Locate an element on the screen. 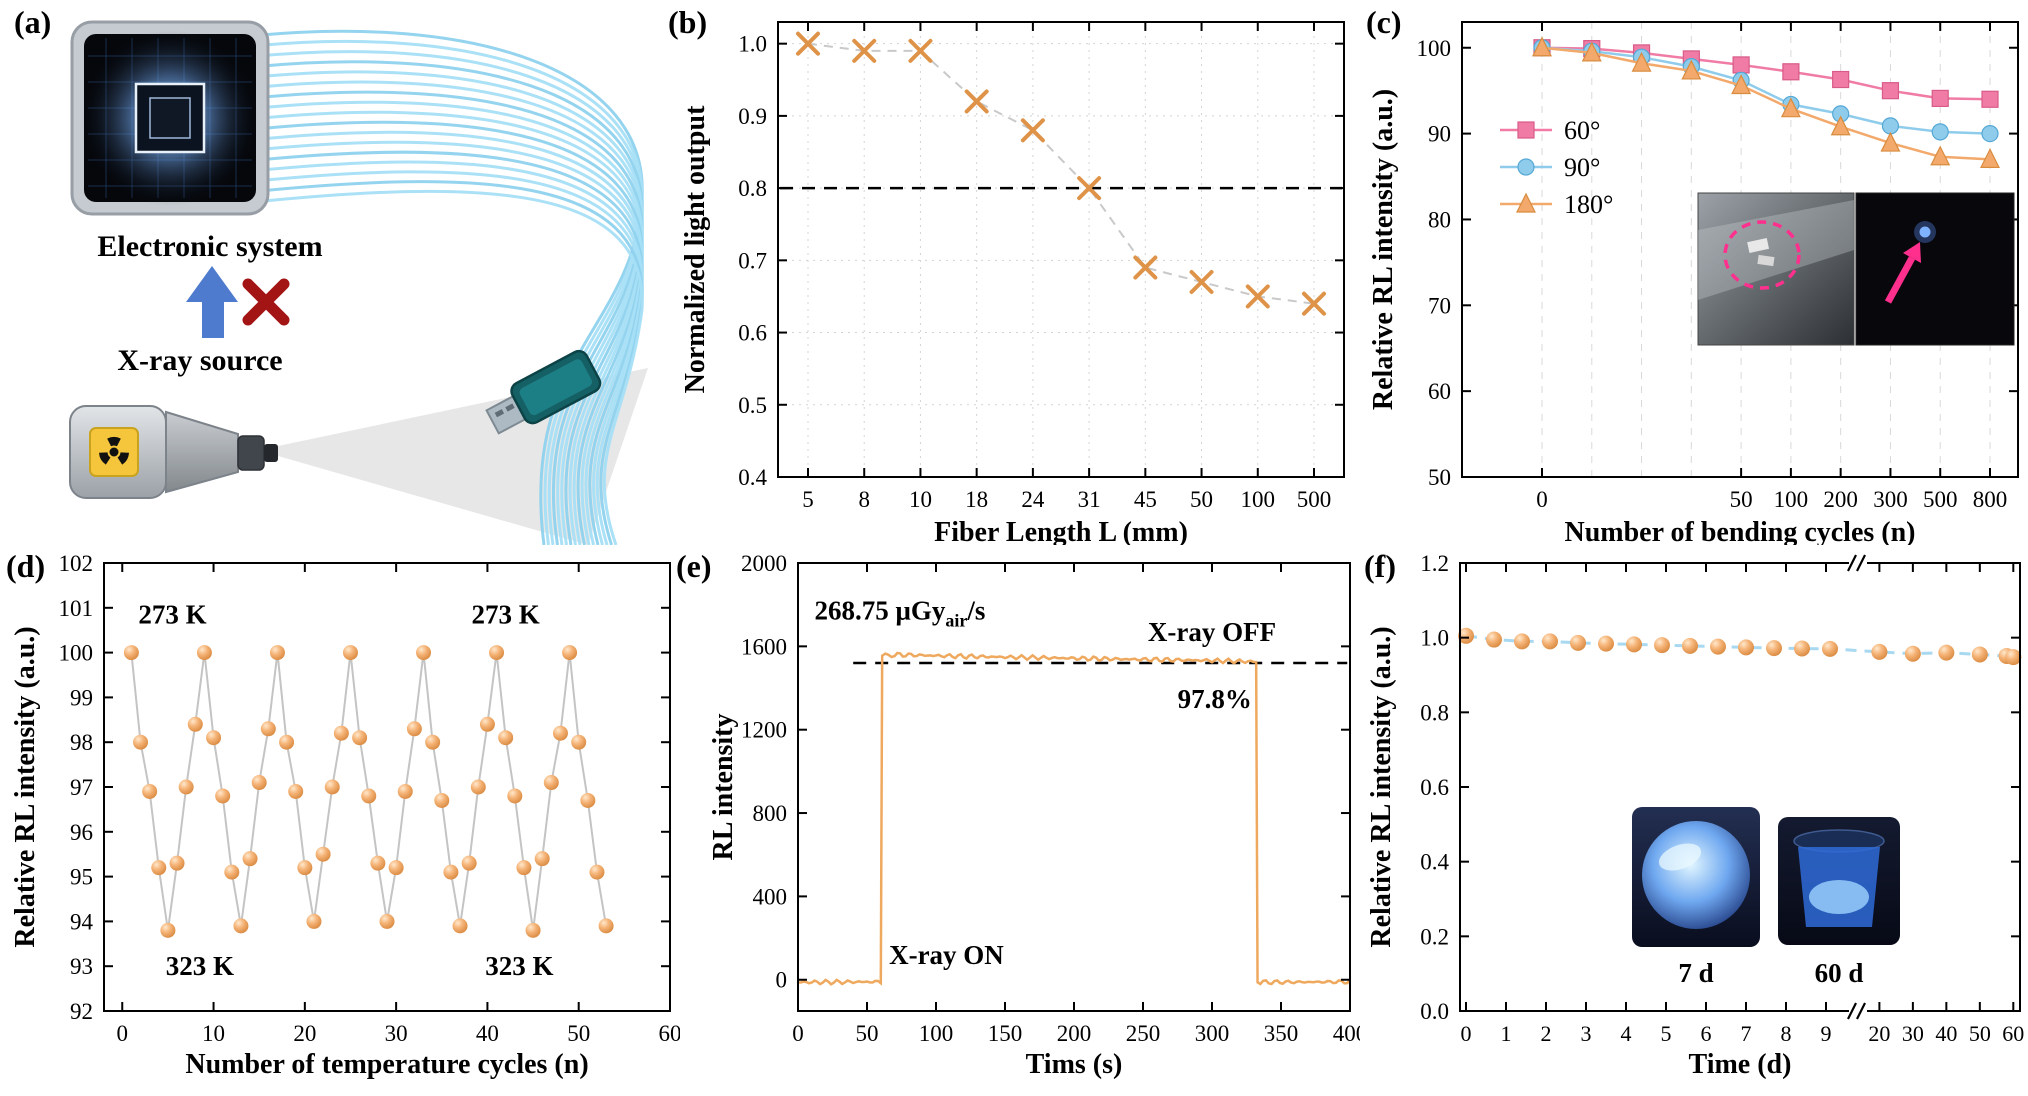 This screenshot has height=1096, width=2028. tick-label: 97 is located at coordinates (81, 787).